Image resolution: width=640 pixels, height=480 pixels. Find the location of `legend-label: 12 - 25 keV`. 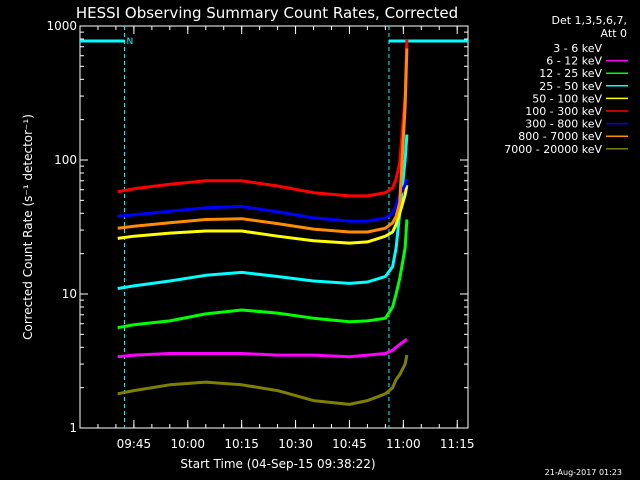

legend-label: 12 - 25 keV is located at coordinates (570, 73).